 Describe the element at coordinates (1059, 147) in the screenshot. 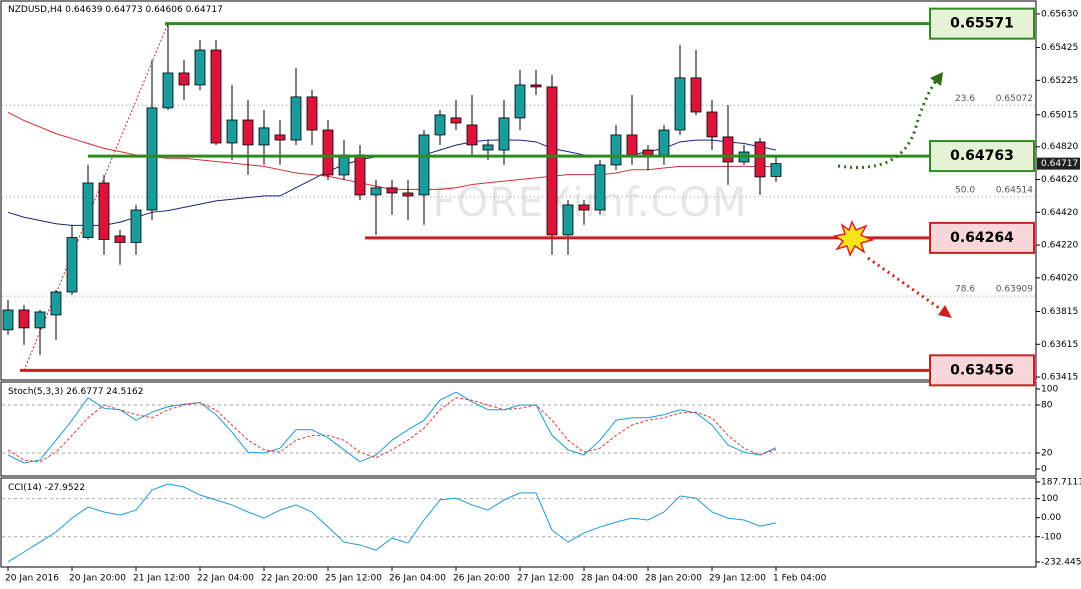

I see `y-tick-label: 0.64820` at that location.